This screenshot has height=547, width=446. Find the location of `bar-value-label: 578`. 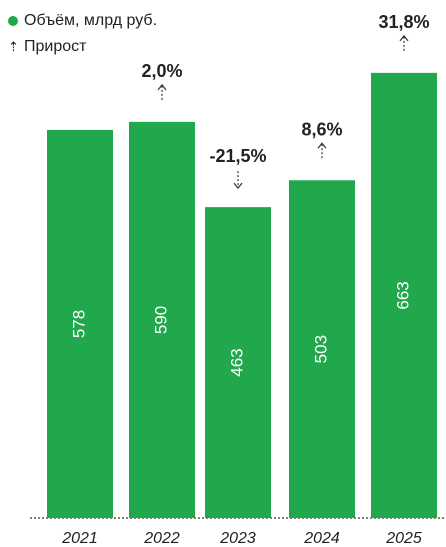

bar-value-label: 578 is located at coordinates (78, 324).